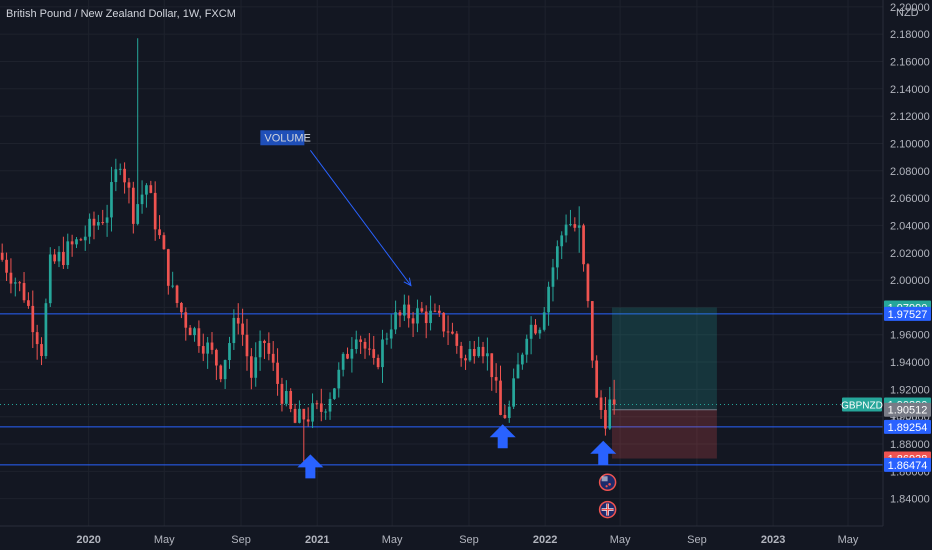 This screenshot has width=932, height=550. What do you see at coordinates (910, 8) in the screenshot?
I see `price-tick-label: 2.20000` at bounding box center [910, 8].